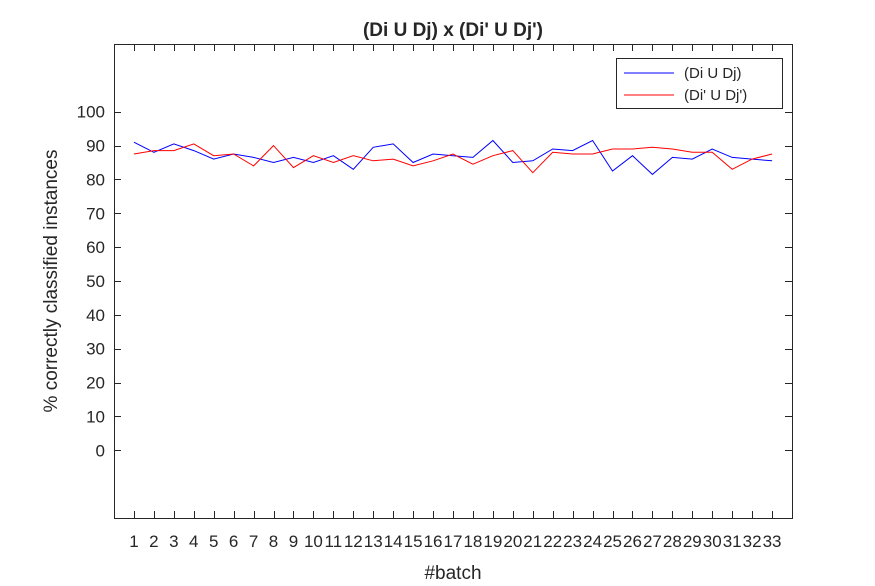 This screenshot has height=586, width=875. I want to click on x-tick-label: 8, so click(273, 541).